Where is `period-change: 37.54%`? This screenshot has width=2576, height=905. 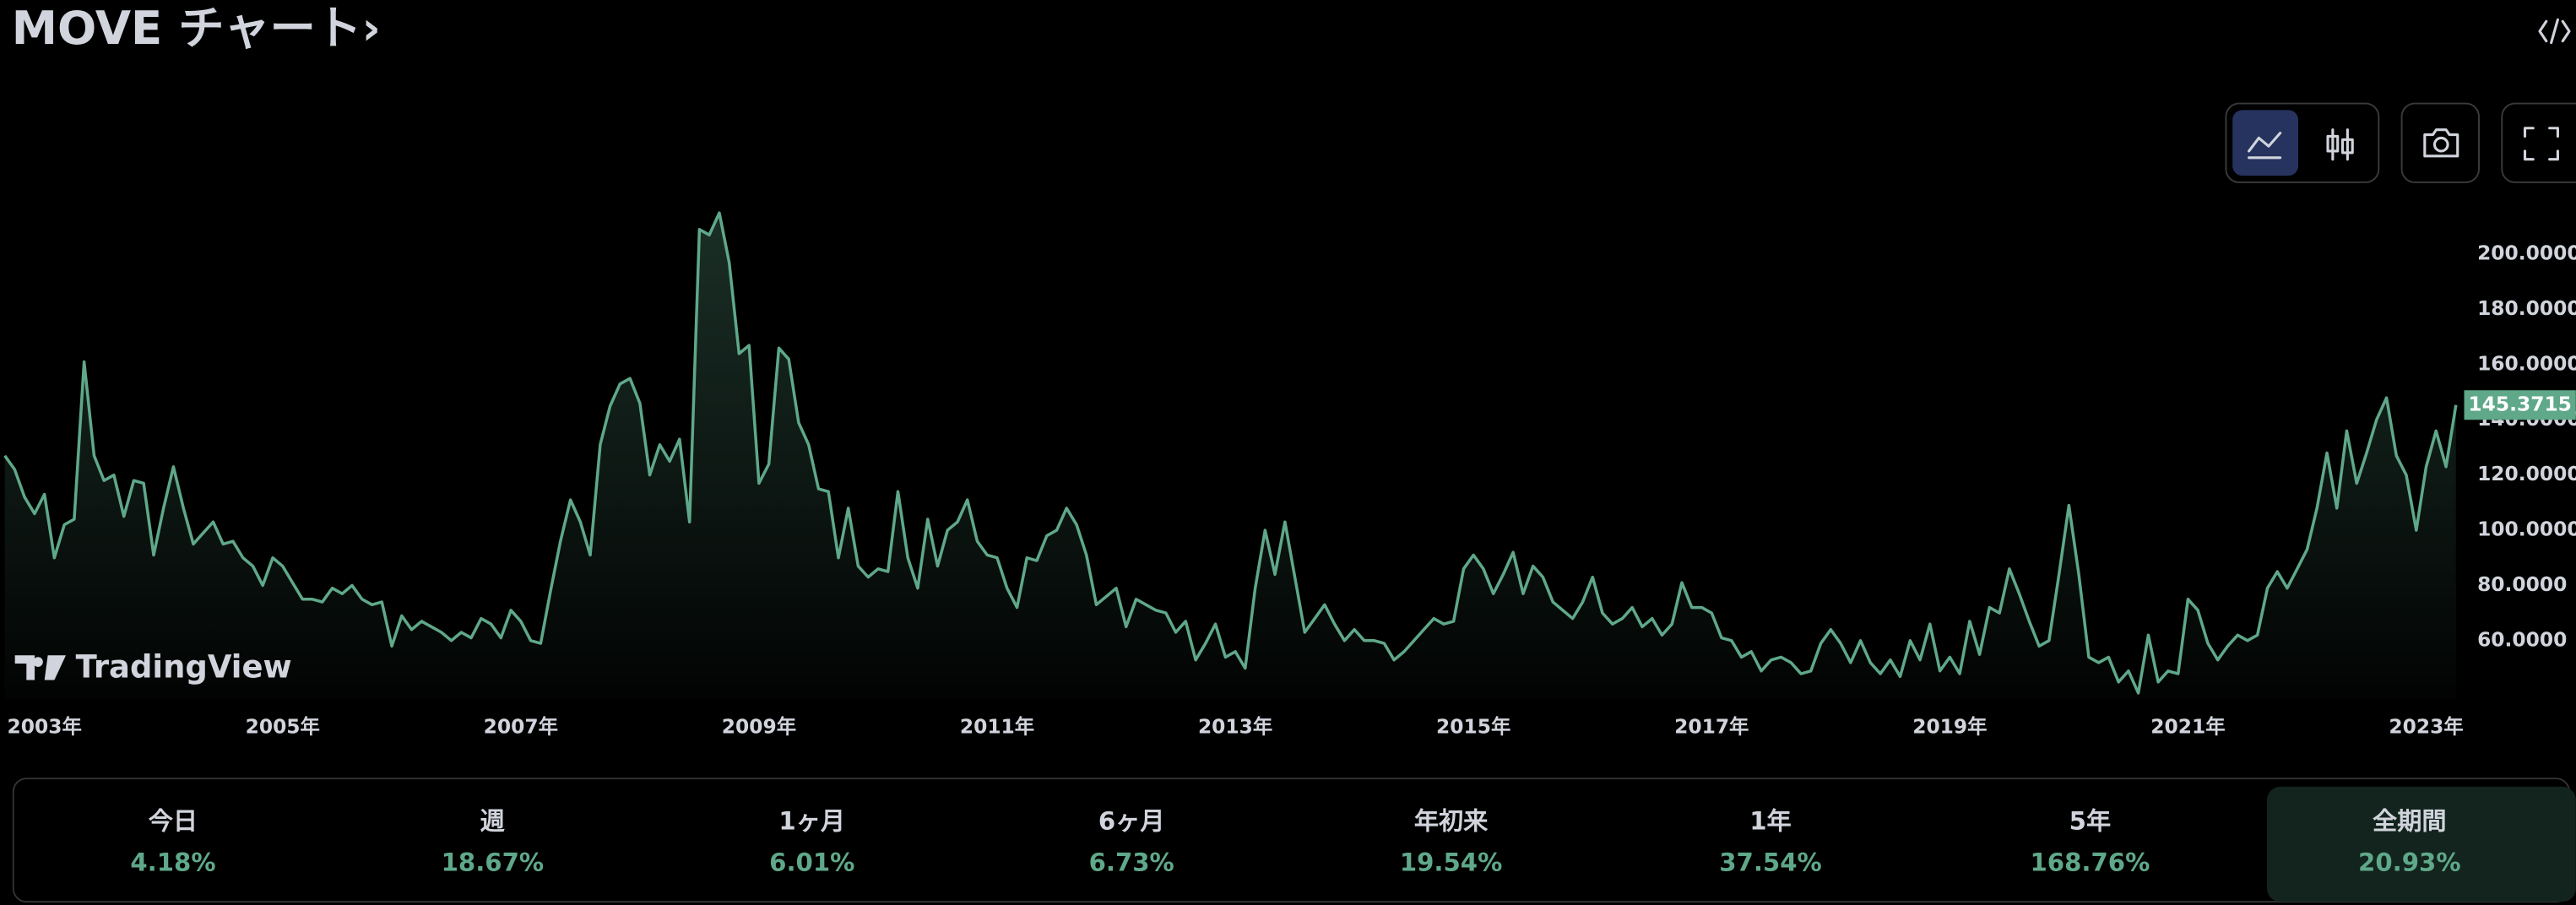
period-change: 37.54% is located at coordinates (1771, 862).